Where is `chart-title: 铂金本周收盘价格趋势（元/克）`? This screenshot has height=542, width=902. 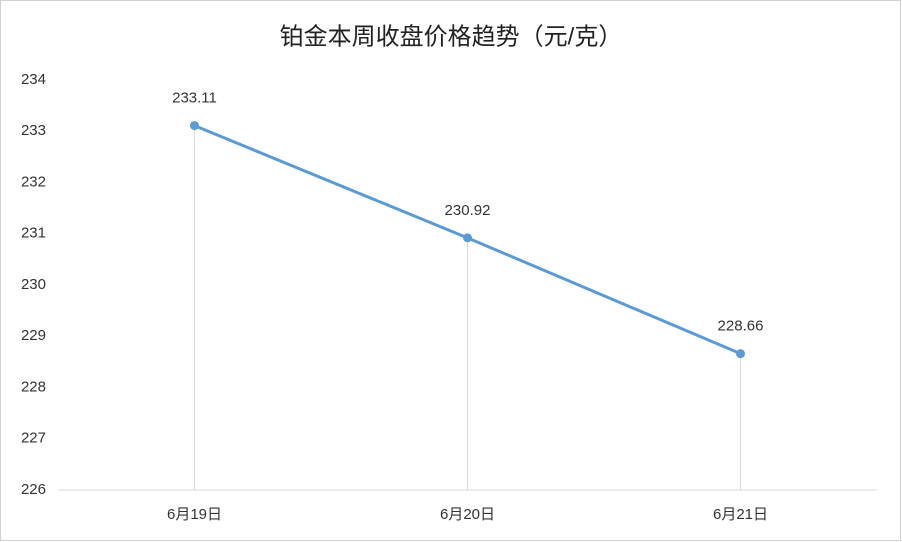
chart-title: 铂金本周收盘价格趋势（元/克） is located at coordinates (451, 36).